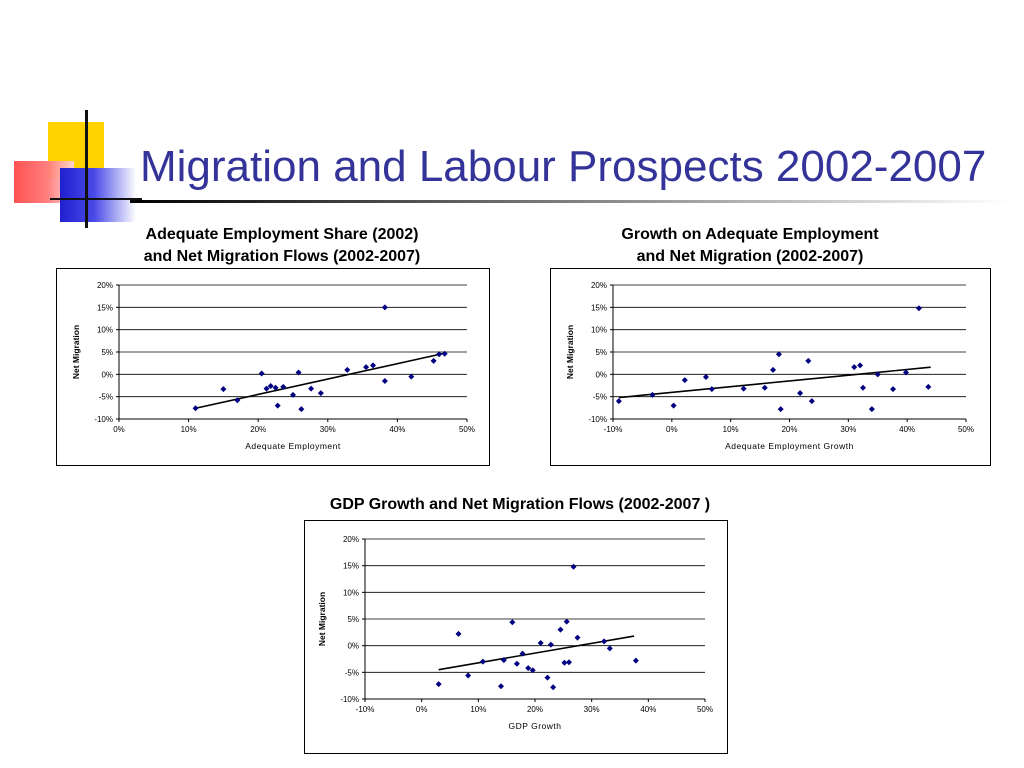 This screenshot has height=768, width=1024. I want to click on x-tick-label: -10%, so click(613, 429).